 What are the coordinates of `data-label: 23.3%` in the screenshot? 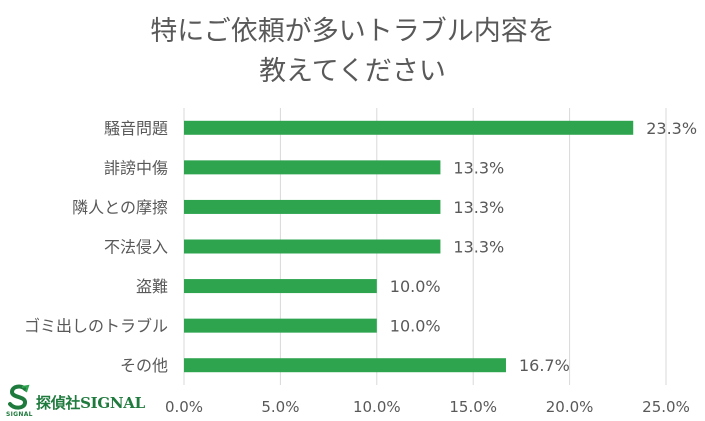 It's located at (671, 128).